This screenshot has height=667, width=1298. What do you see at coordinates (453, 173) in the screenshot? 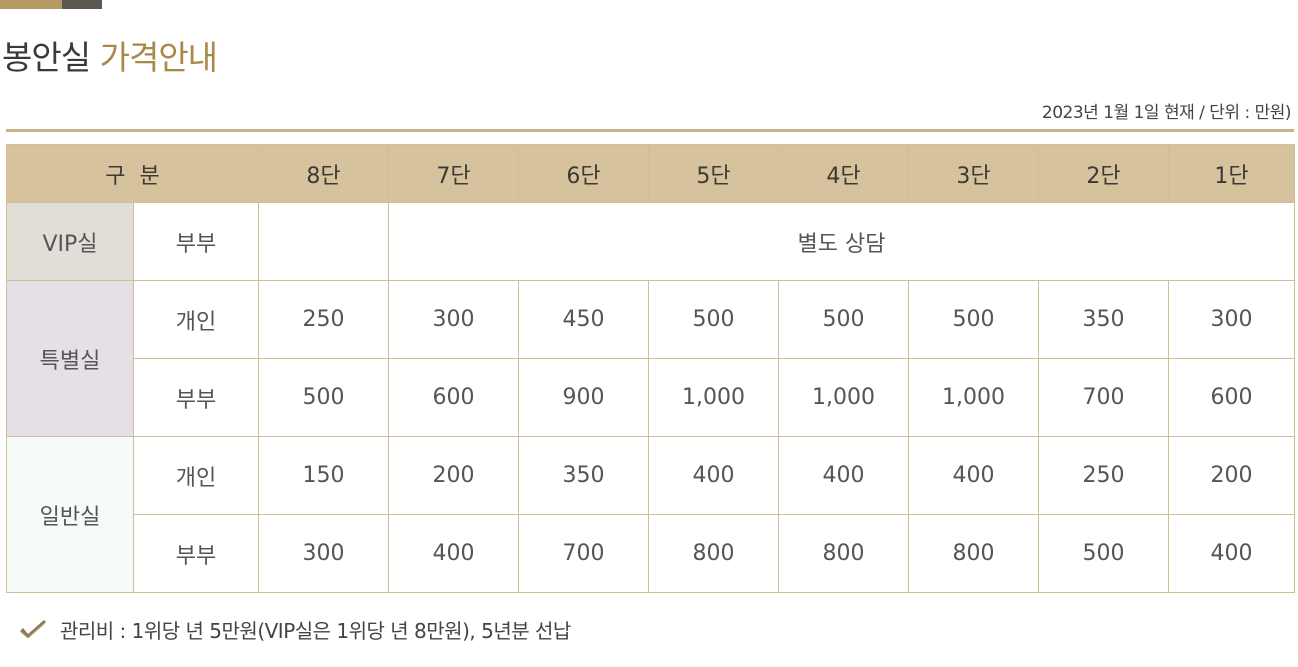
I see `header-col: 7단` at bounding box center [453, 173].